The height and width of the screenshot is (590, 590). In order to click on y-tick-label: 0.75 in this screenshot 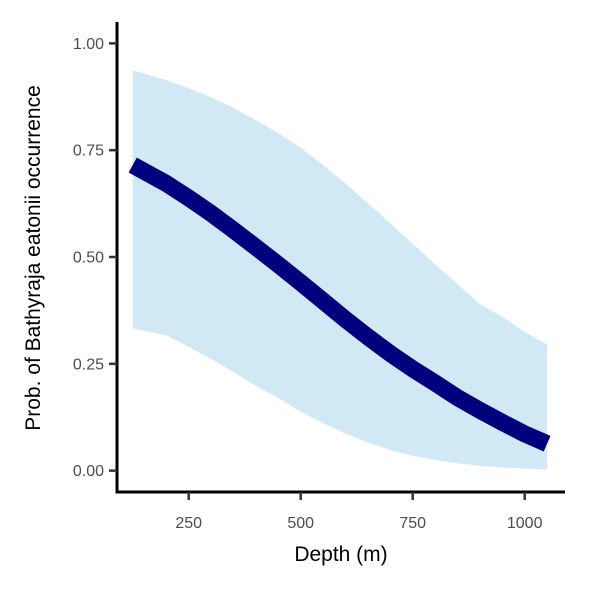, I will do `click(88, 151)`.